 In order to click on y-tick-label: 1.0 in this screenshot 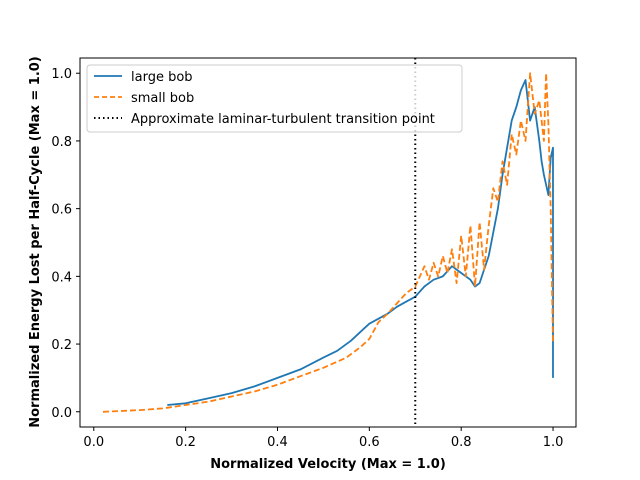, I will do `click(61, 74)`.